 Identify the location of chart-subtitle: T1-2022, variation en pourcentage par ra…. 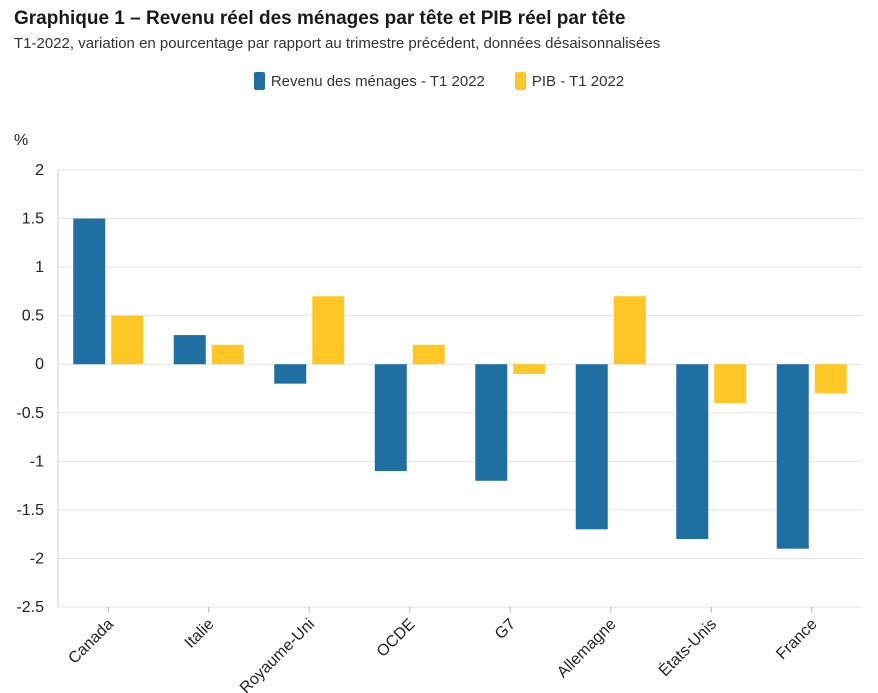
(337, 43).